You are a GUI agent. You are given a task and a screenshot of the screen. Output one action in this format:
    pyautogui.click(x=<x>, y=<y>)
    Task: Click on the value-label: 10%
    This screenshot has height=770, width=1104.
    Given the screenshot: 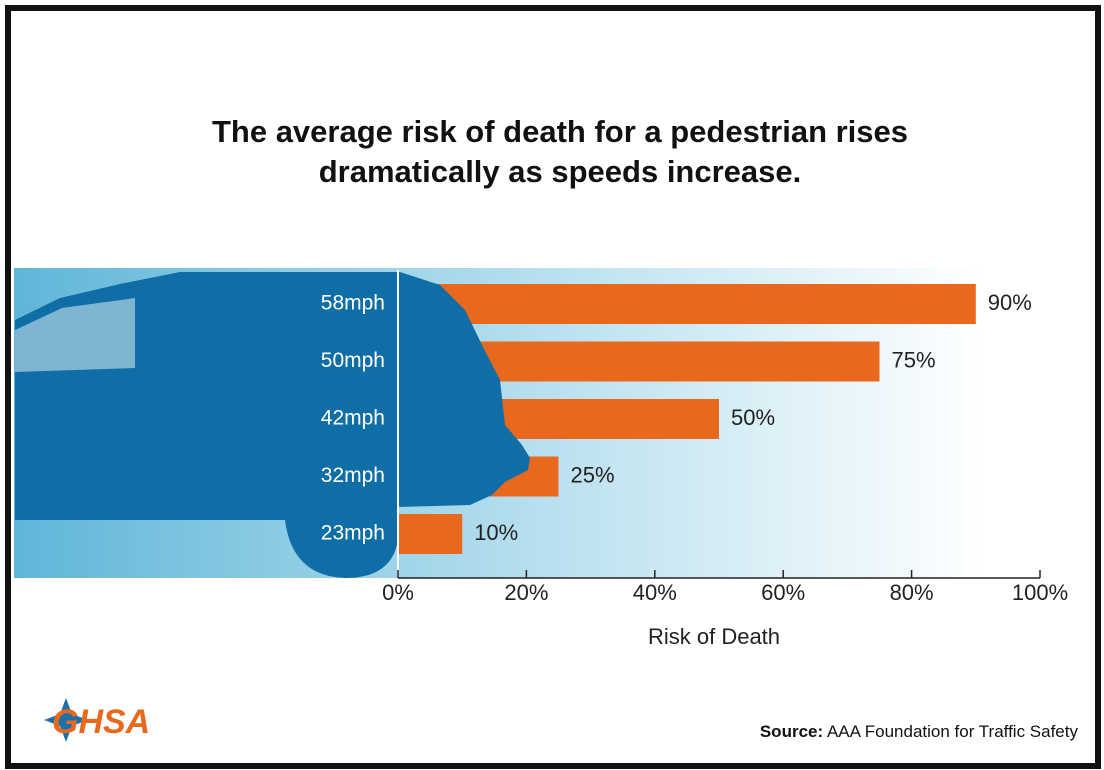 What is the action you would take?
    pyautogui.click(x=496, y=532)
    